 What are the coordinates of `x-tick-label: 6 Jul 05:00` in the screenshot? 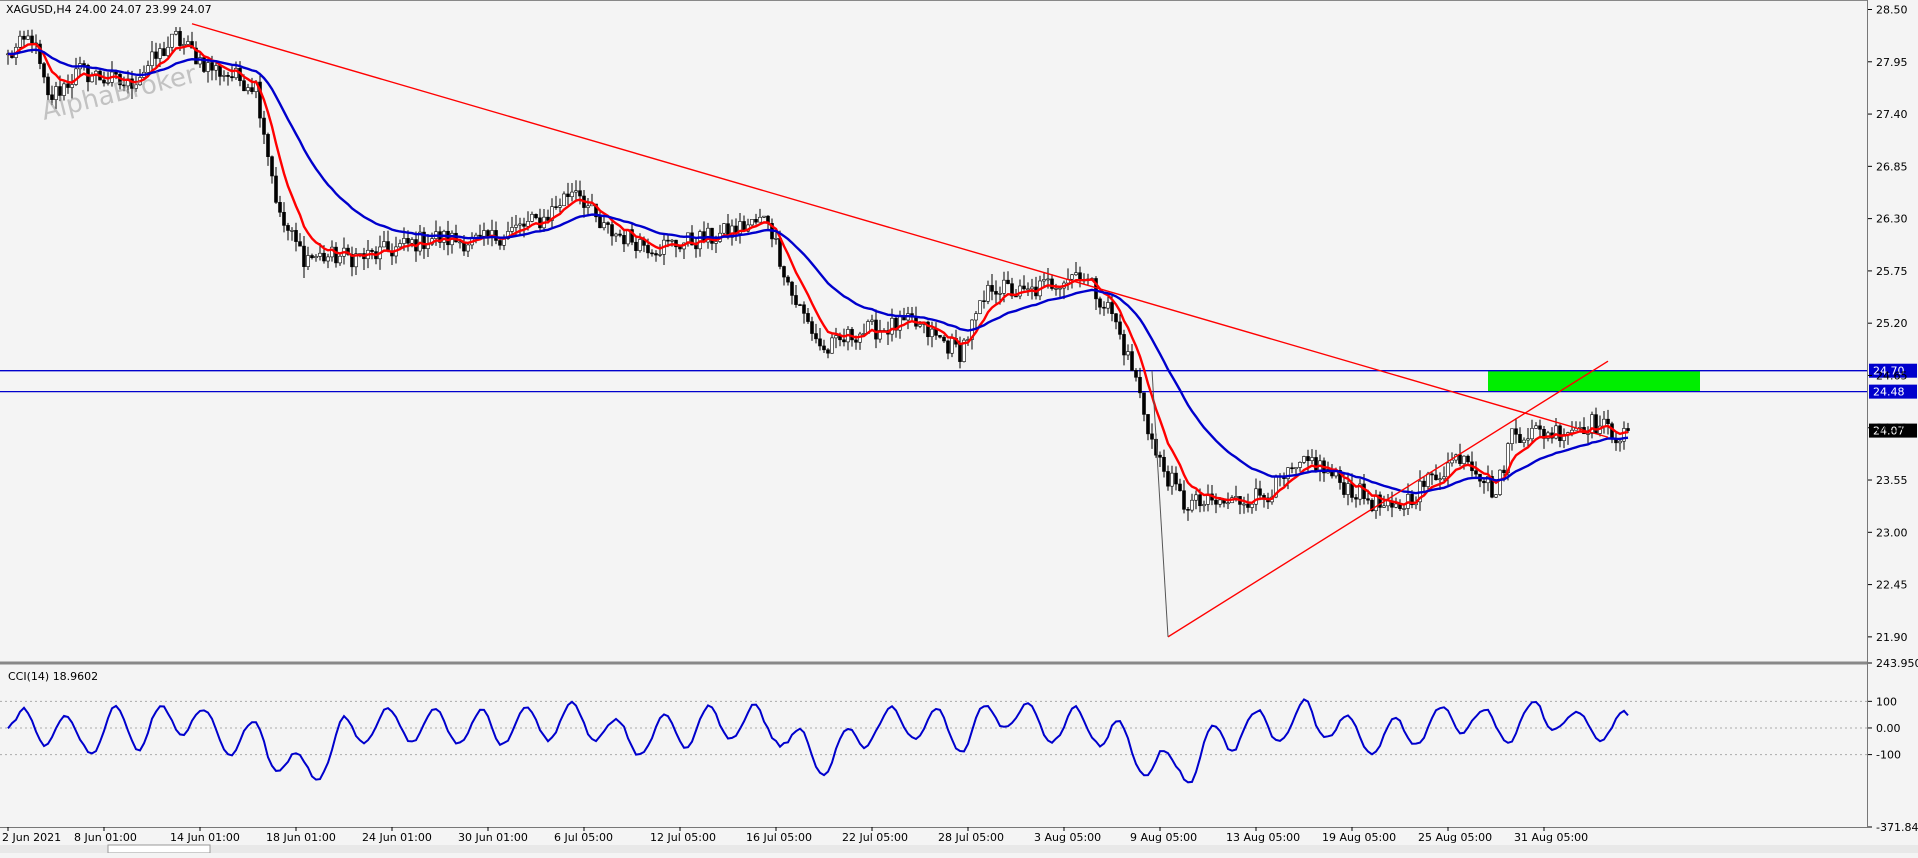 It's located at (583, 837).